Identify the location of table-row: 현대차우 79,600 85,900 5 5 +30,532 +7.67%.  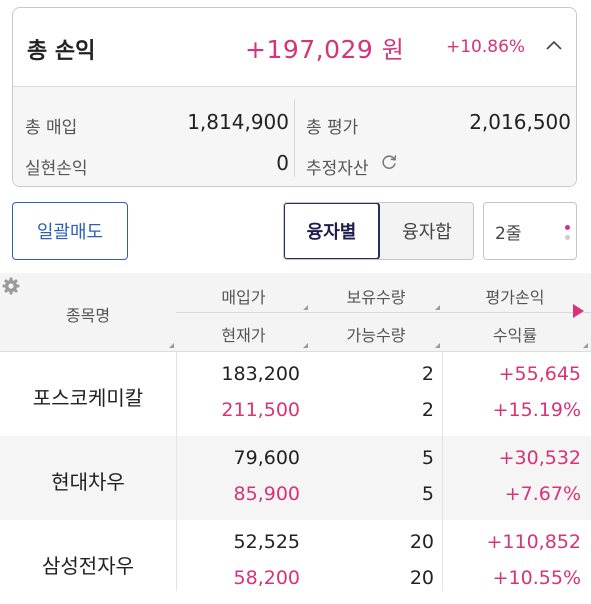
(295, 478).